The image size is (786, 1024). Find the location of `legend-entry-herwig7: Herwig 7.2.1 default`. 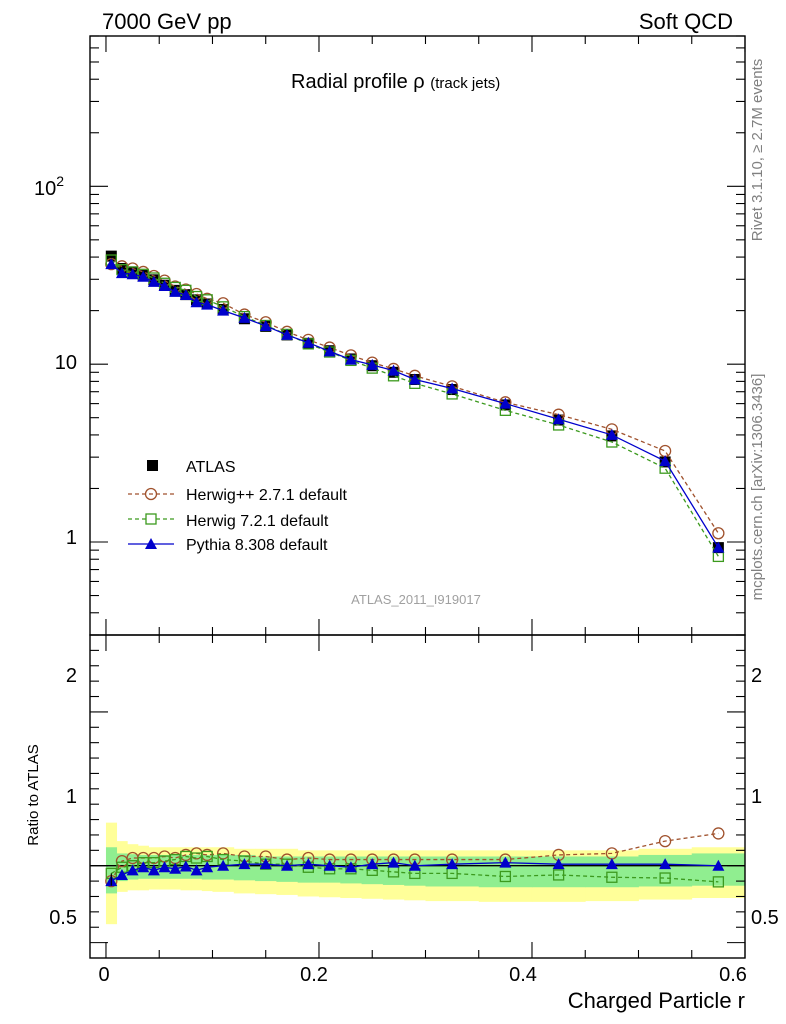

legend-entry-herwig7: Herwig 7.2.1 default is located at coordinates (228, 521).